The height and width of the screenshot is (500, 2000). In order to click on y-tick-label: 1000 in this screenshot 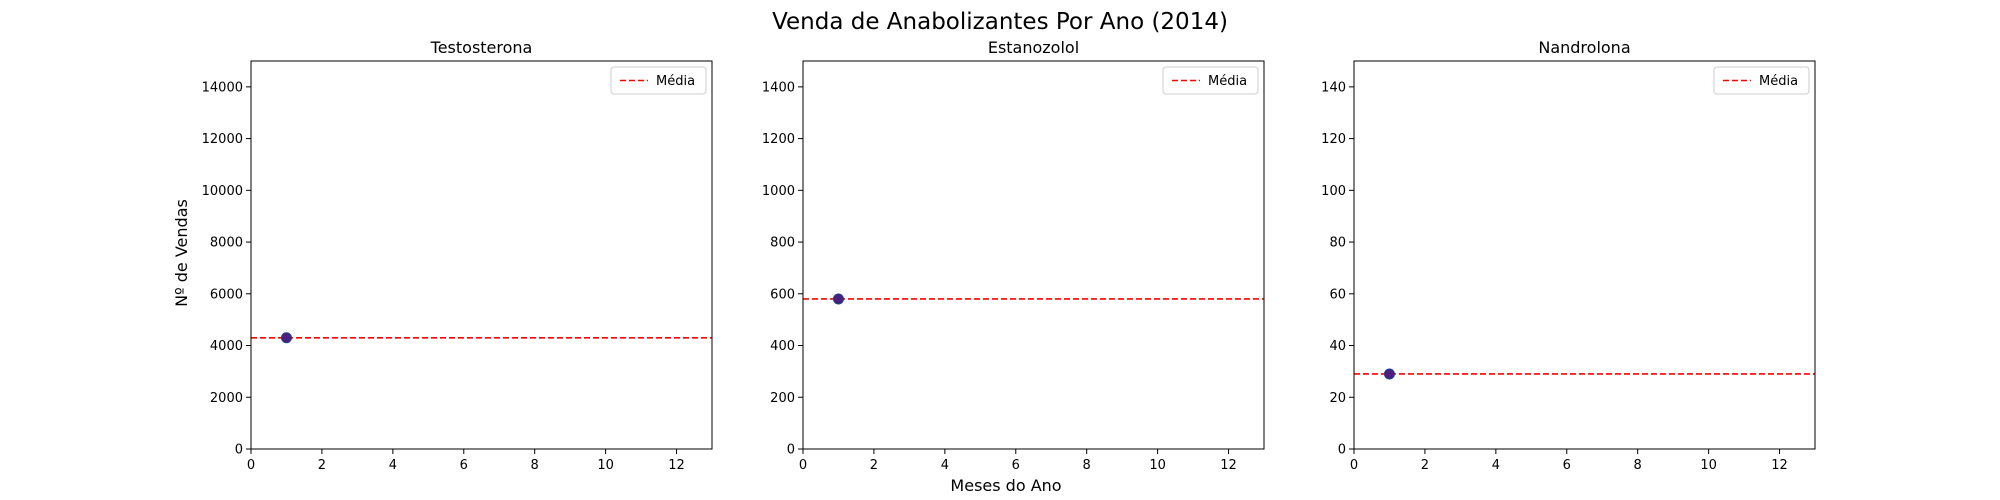, I will do `click(778, 191)`.